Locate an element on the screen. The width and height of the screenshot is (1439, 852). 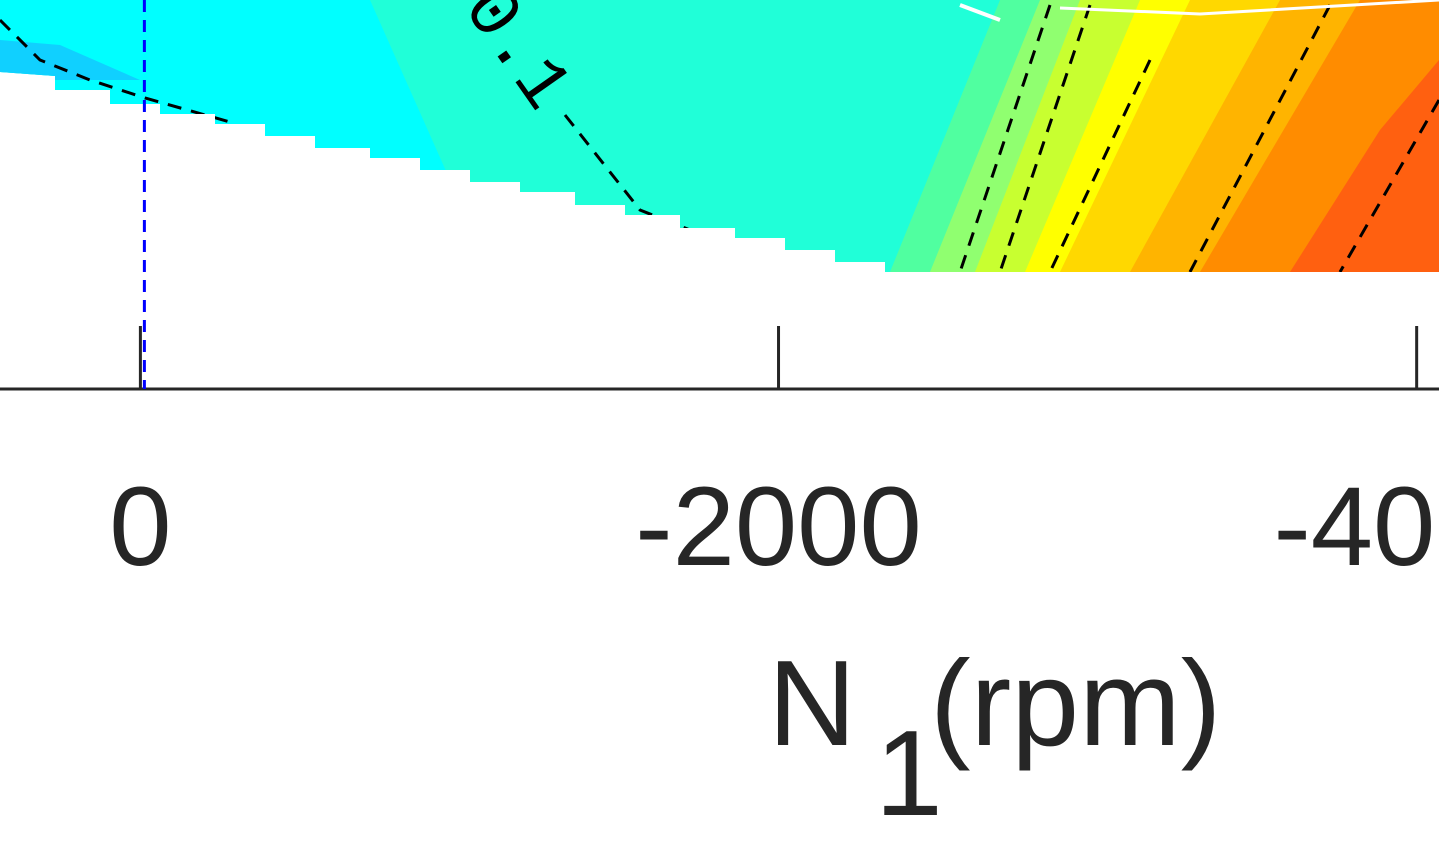
x-axis-label-subscript: 1 is located at coordinates (909, 773).